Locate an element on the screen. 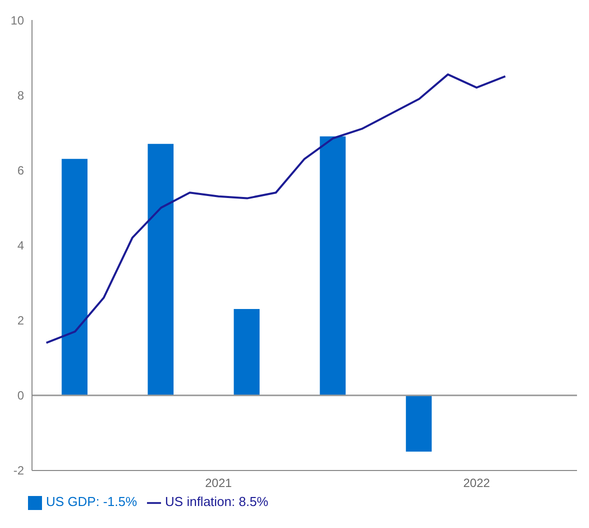 The height and width of the screenshot is (528, 589). y-tick-label: 8 is located at coordinates (20, 95).